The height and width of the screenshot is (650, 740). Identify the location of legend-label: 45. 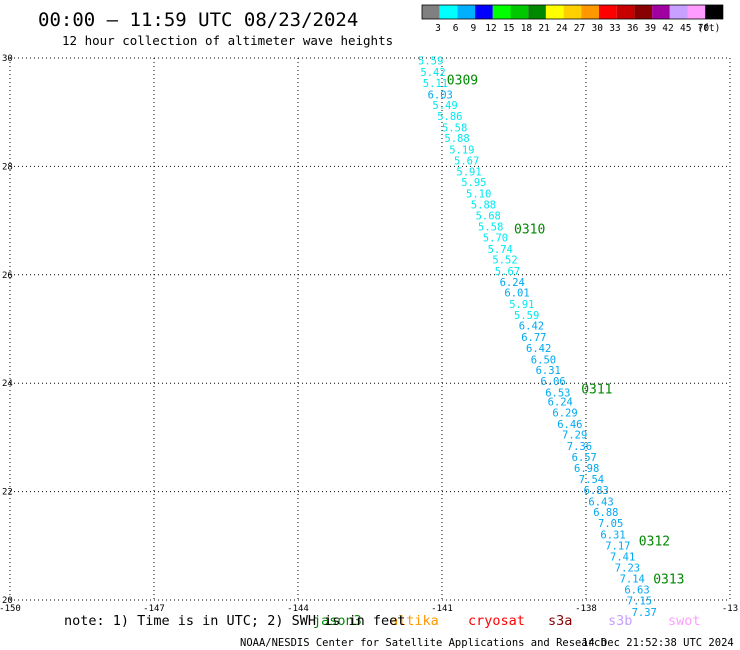
(685, 28).